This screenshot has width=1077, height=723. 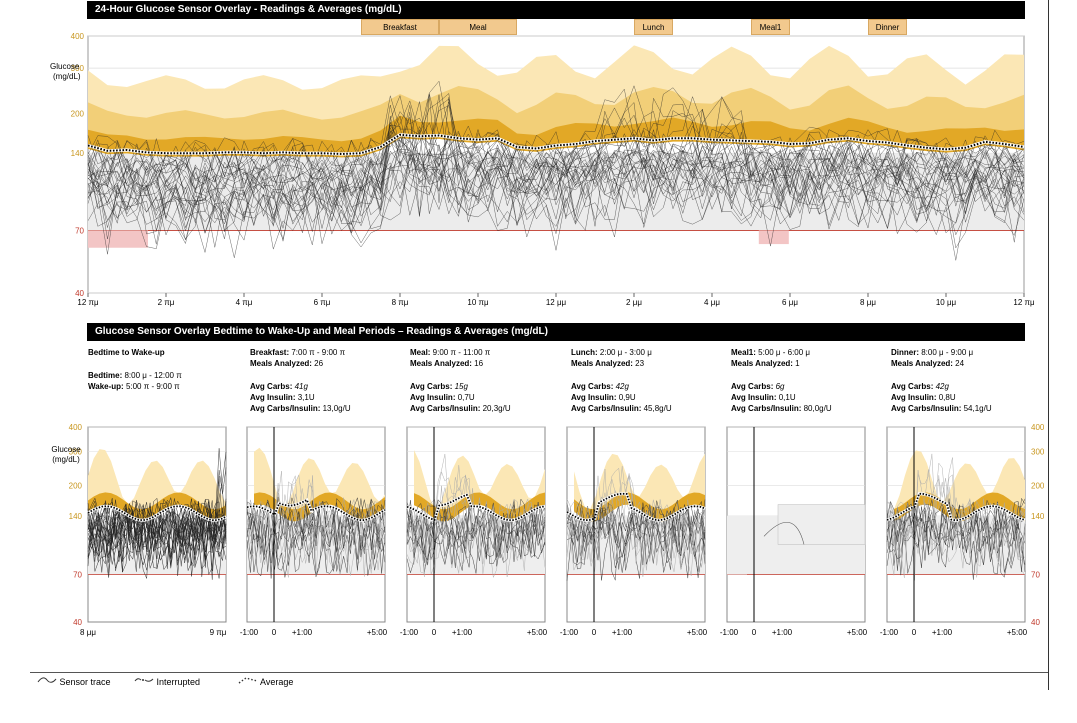 What do you see at coordinates (105, 375) in the screenshot?
I see `bedtime-label: Bedtime:` at bounding box center [105, 375].